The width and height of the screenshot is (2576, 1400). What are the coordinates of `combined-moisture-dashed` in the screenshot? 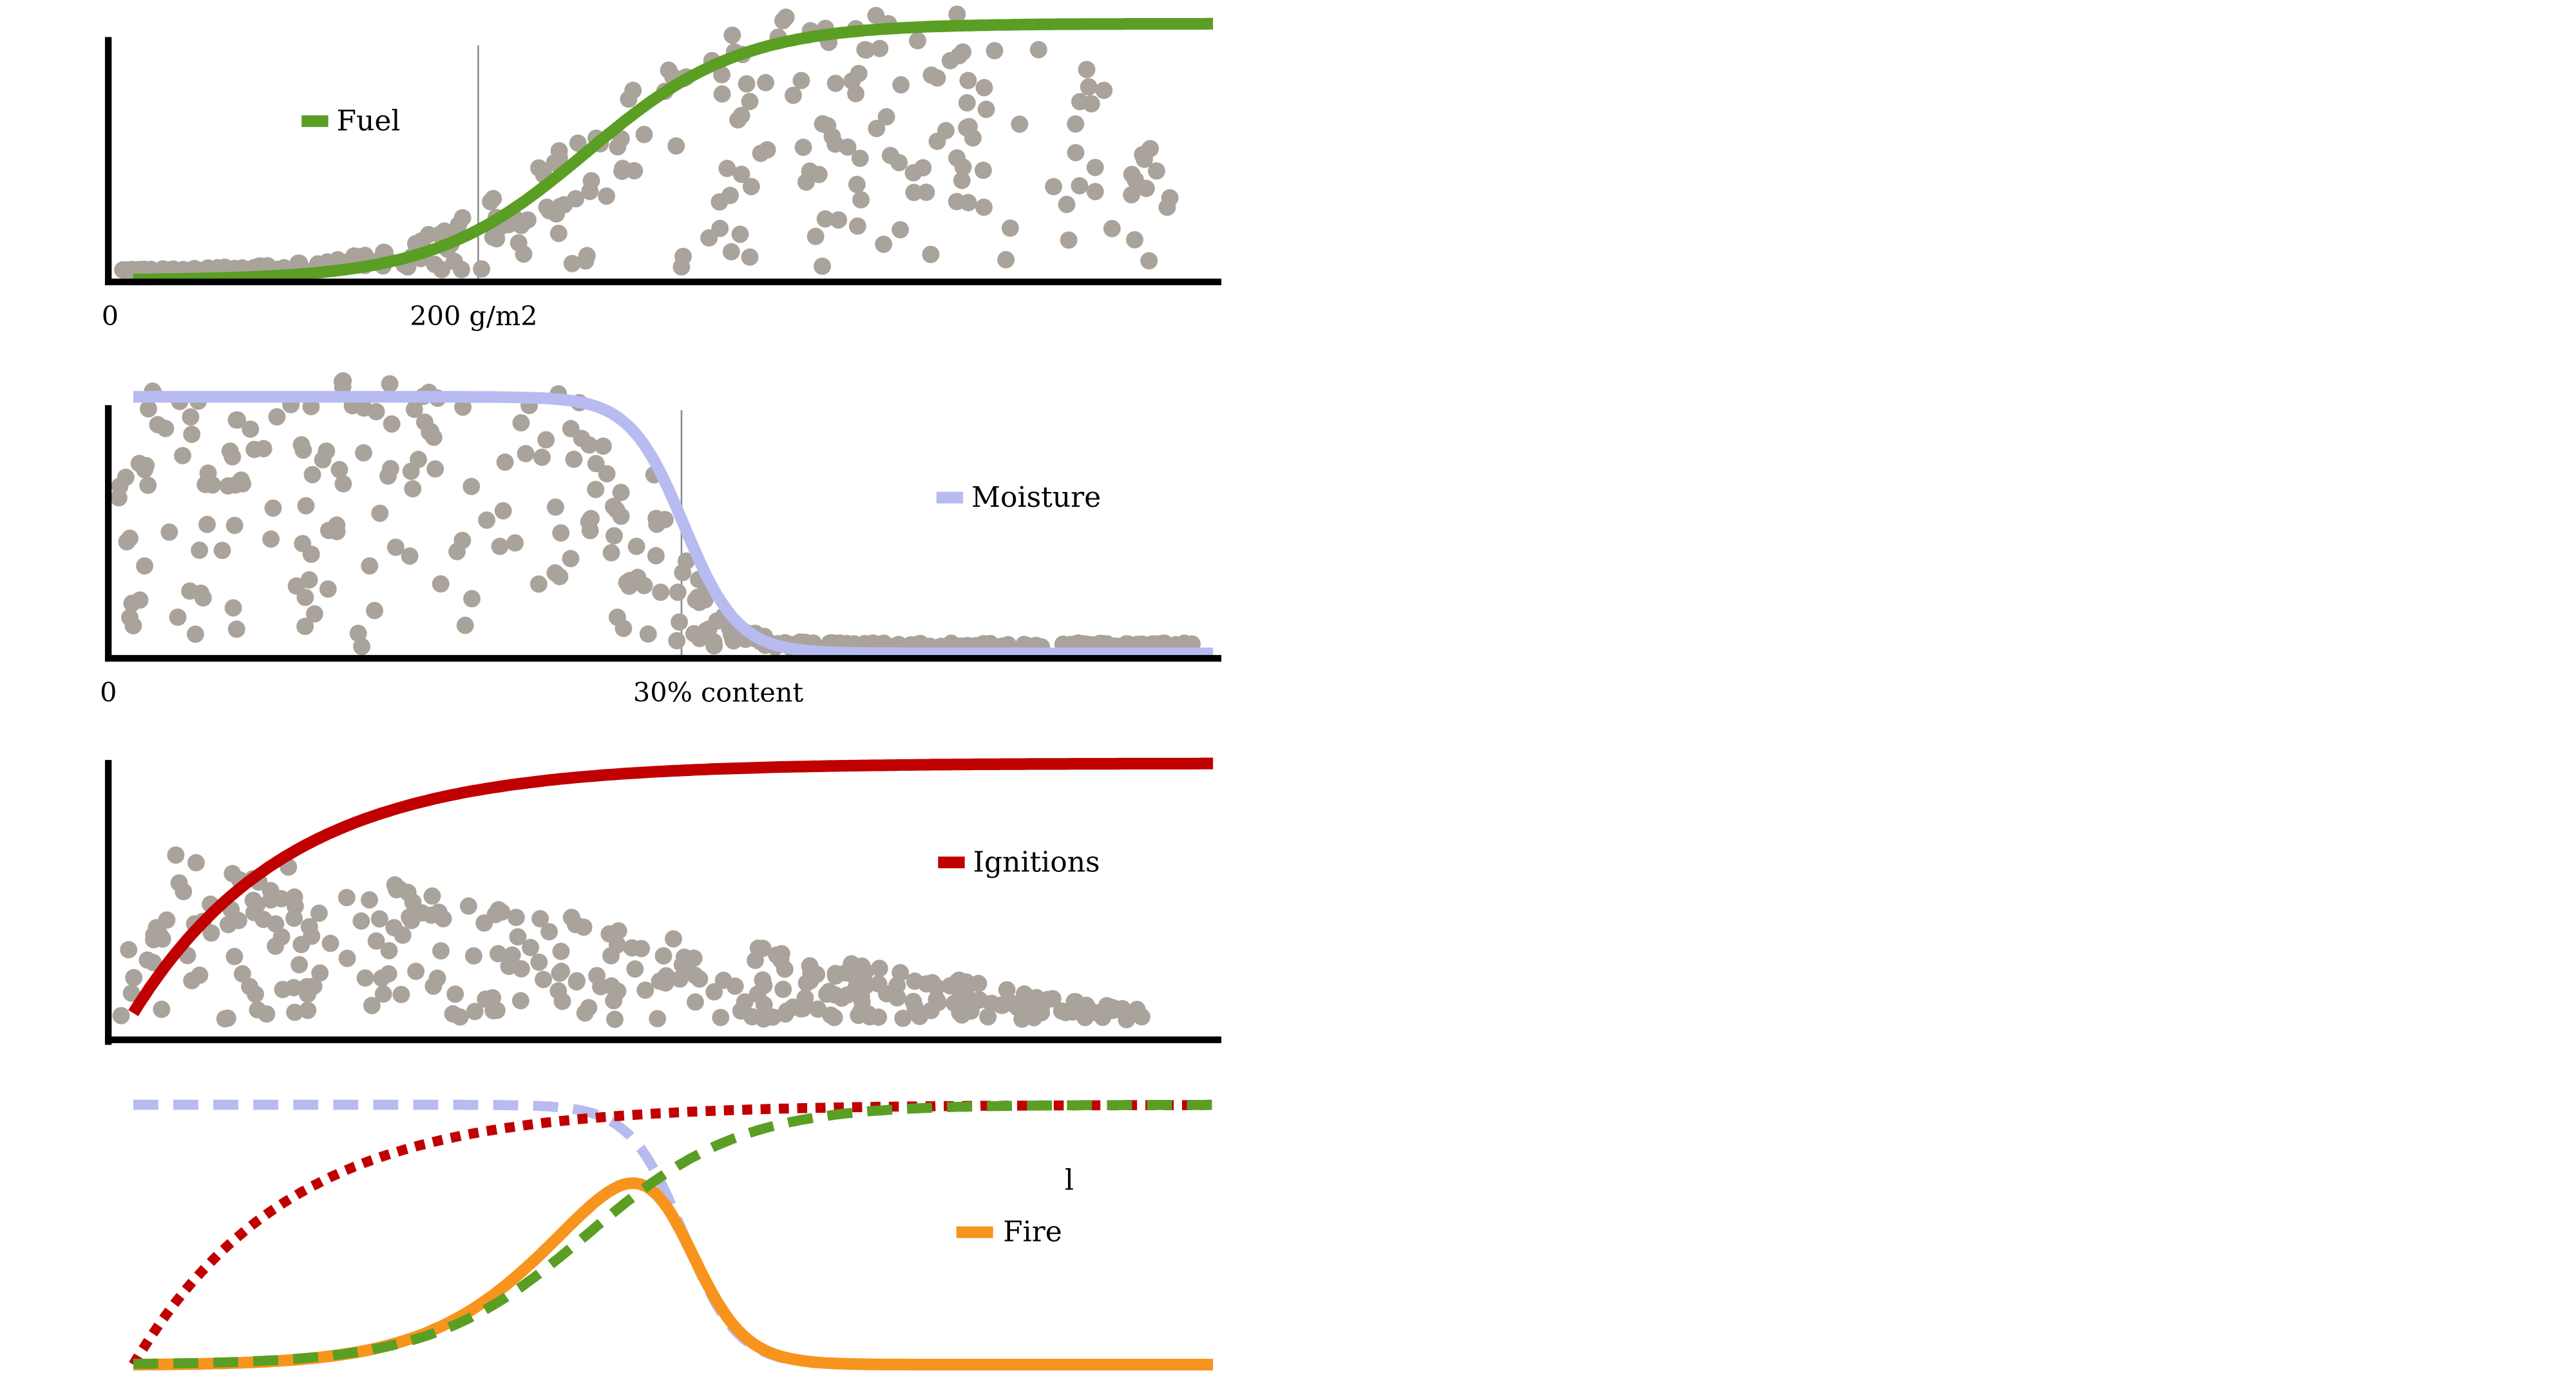 It's located at (673, 1234).